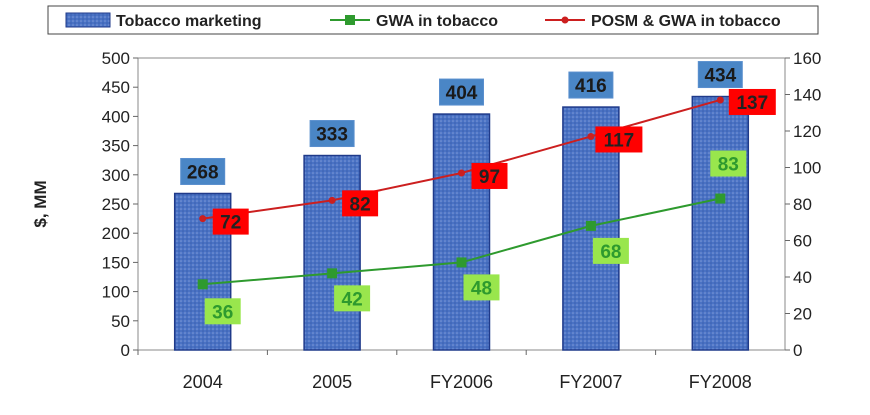  I want to click on left-axis-tick-label: 200, so click(116, 233).